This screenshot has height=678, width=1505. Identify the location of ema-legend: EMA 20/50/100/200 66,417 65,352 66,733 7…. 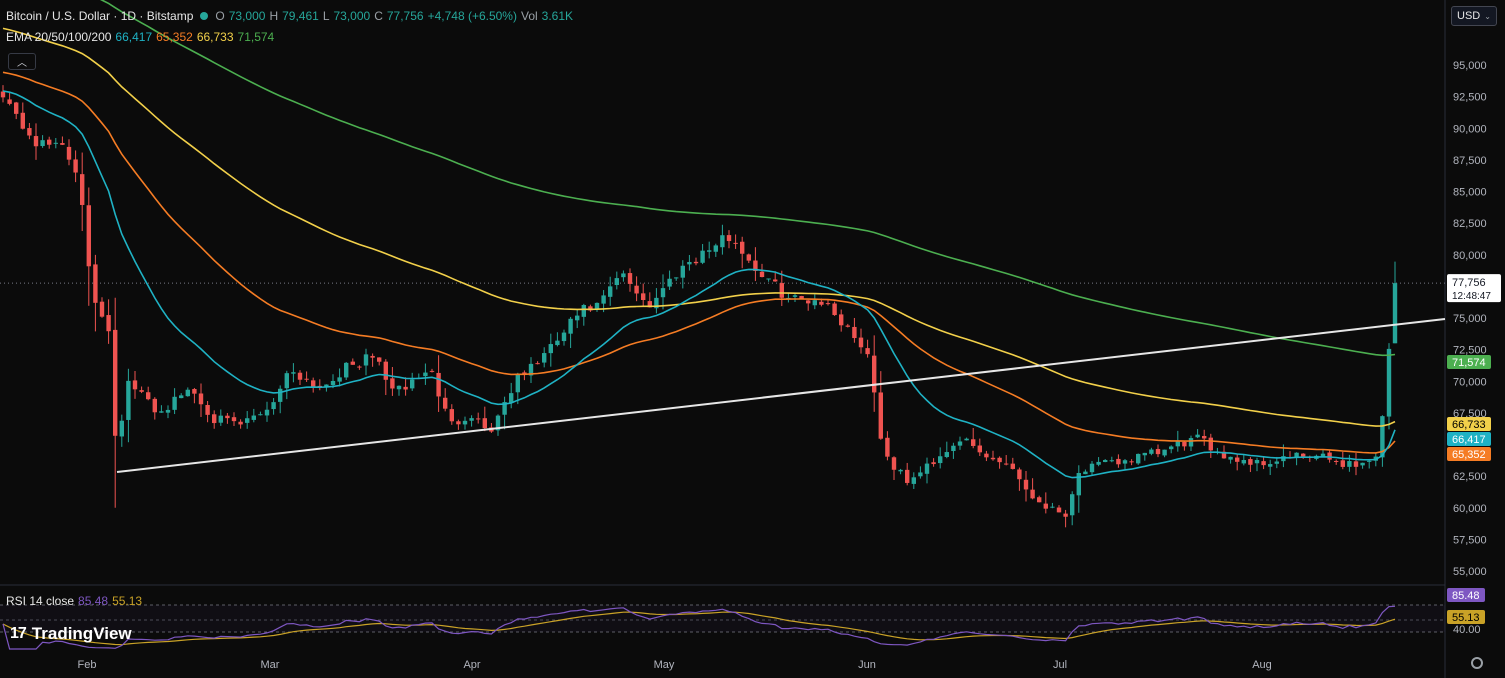
(140, 37).